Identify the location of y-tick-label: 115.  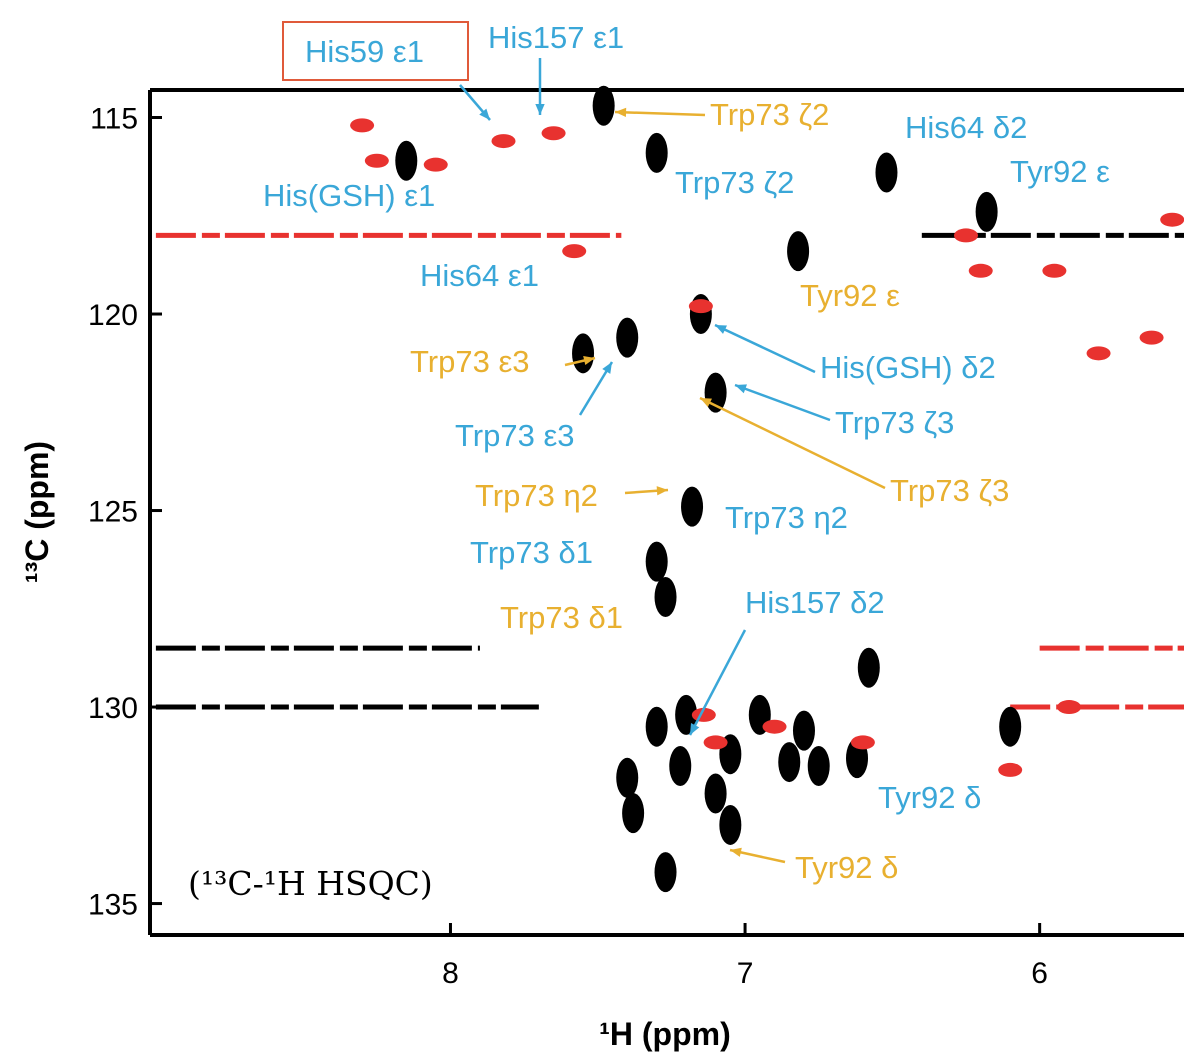
(114, 119).